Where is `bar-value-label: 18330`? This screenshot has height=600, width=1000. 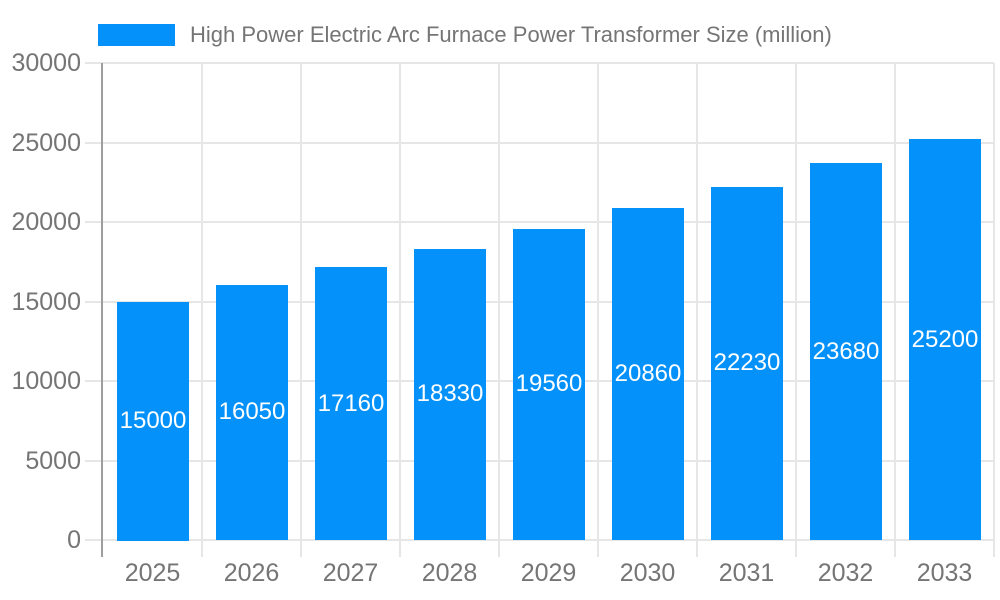
bar-value-label: 18330 is located at coordinates (450, 393).